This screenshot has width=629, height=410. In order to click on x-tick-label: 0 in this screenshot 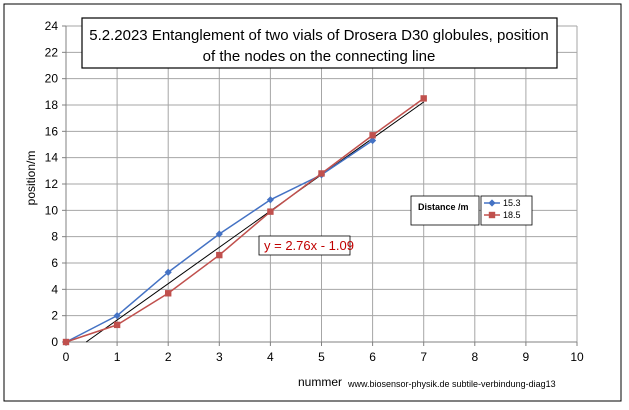, I will do `click(66, 357)`.